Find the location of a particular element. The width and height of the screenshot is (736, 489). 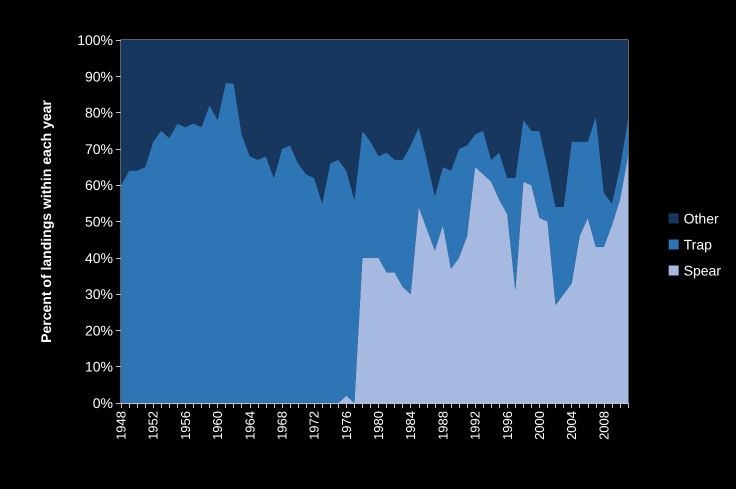

x-tick-label: 1976 is located at coordinates (346, 425).